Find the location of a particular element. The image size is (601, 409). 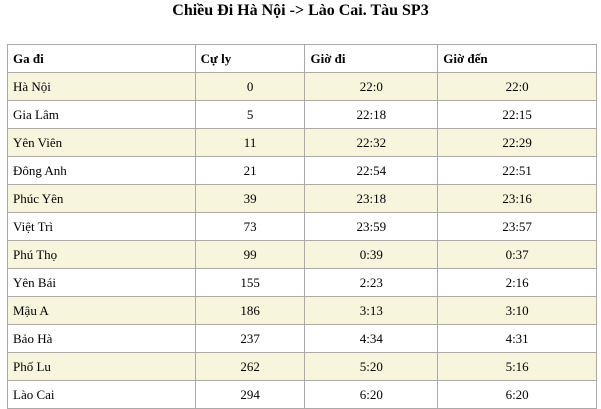

table-cell: 21 is located at coordinates (250, 170).